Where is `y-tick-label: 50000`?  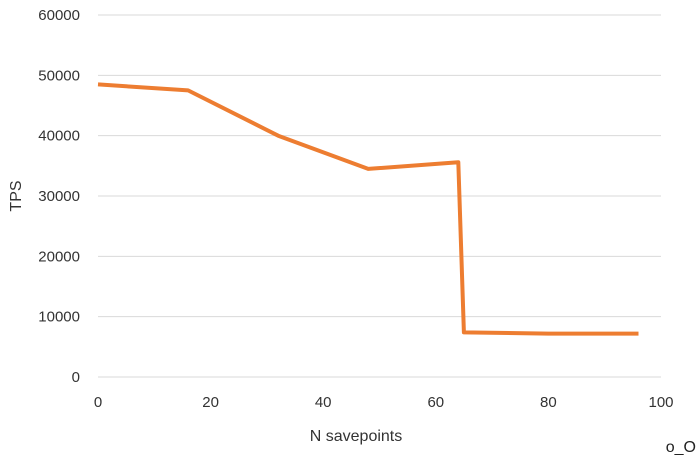 y-tick-label: 50000 is located at coordinates (59, 75).